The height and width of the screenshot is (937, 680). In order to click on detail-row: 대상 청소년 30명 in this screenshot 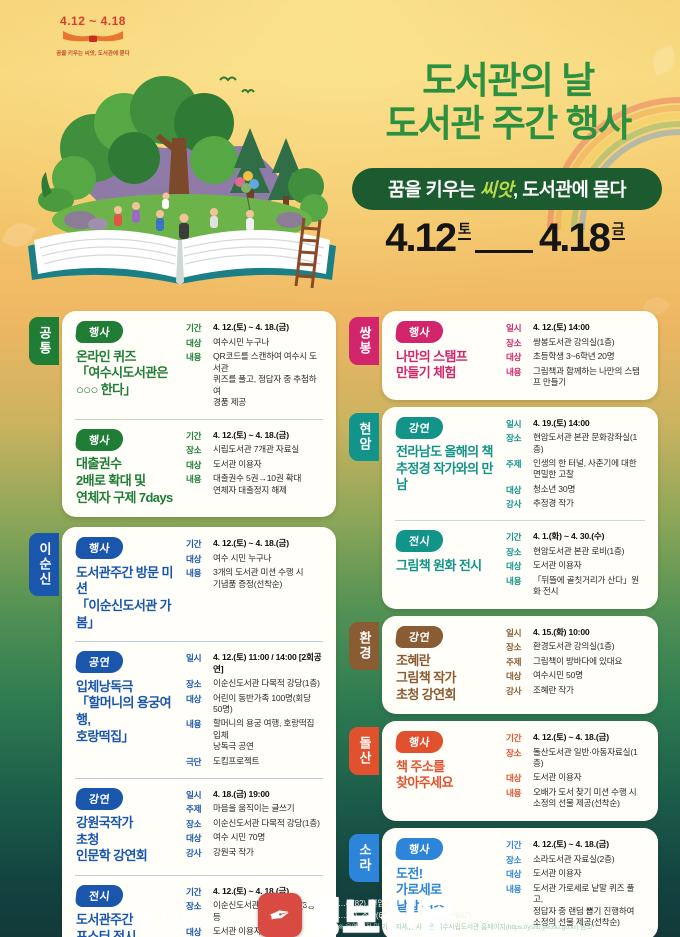, I will do `click(575, 490)`.